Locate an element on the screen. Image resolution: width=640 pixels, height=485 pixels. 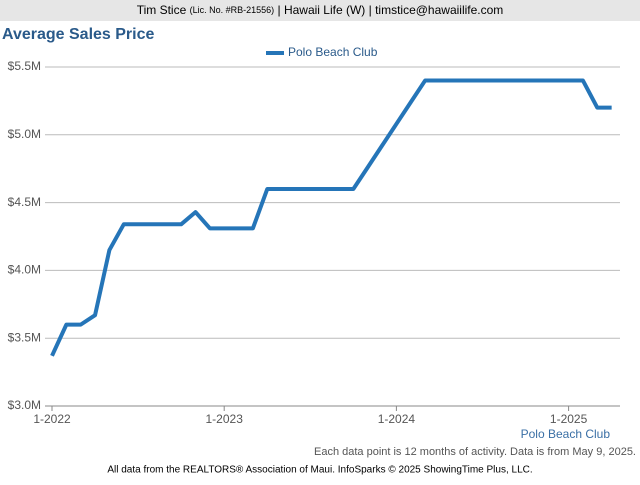
x-tick-label: 1-2025 is located at coordinates (569, 419).